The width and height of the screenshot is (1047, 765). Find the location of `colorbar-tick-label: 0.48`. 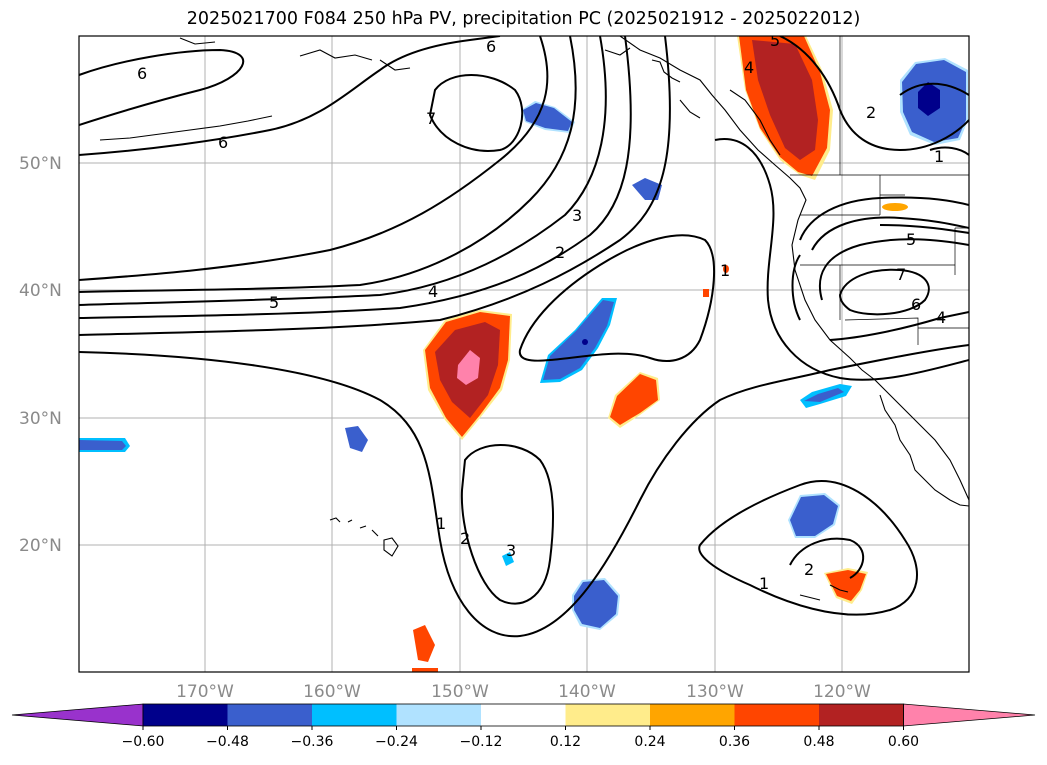

colorbar-tick-label: 0.48 is located at coordinates (818, 742).